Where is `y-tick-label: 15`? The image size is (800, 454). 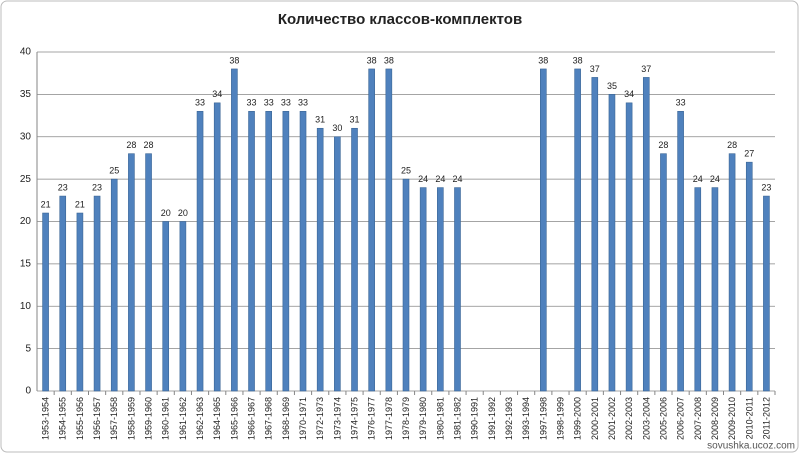
y-tick-label: 15 is located at coordinates (26, 264).